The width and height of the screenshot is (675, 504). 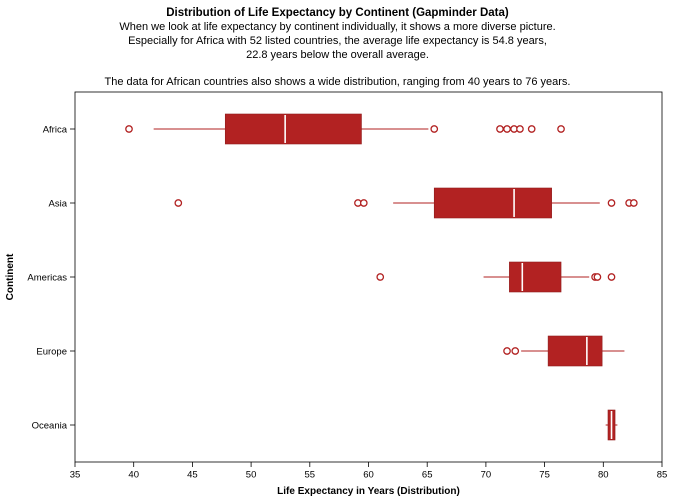 I want to click on box-row-europe, so click(x=564, y=351).